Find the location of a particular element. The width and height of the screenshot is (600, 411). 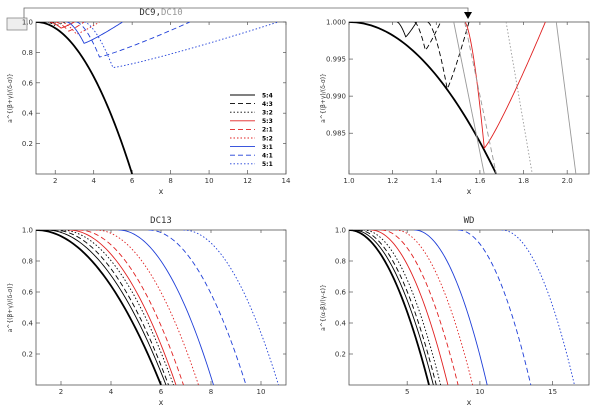

x-tick-label: 12 is located at coordinates (247, 181).